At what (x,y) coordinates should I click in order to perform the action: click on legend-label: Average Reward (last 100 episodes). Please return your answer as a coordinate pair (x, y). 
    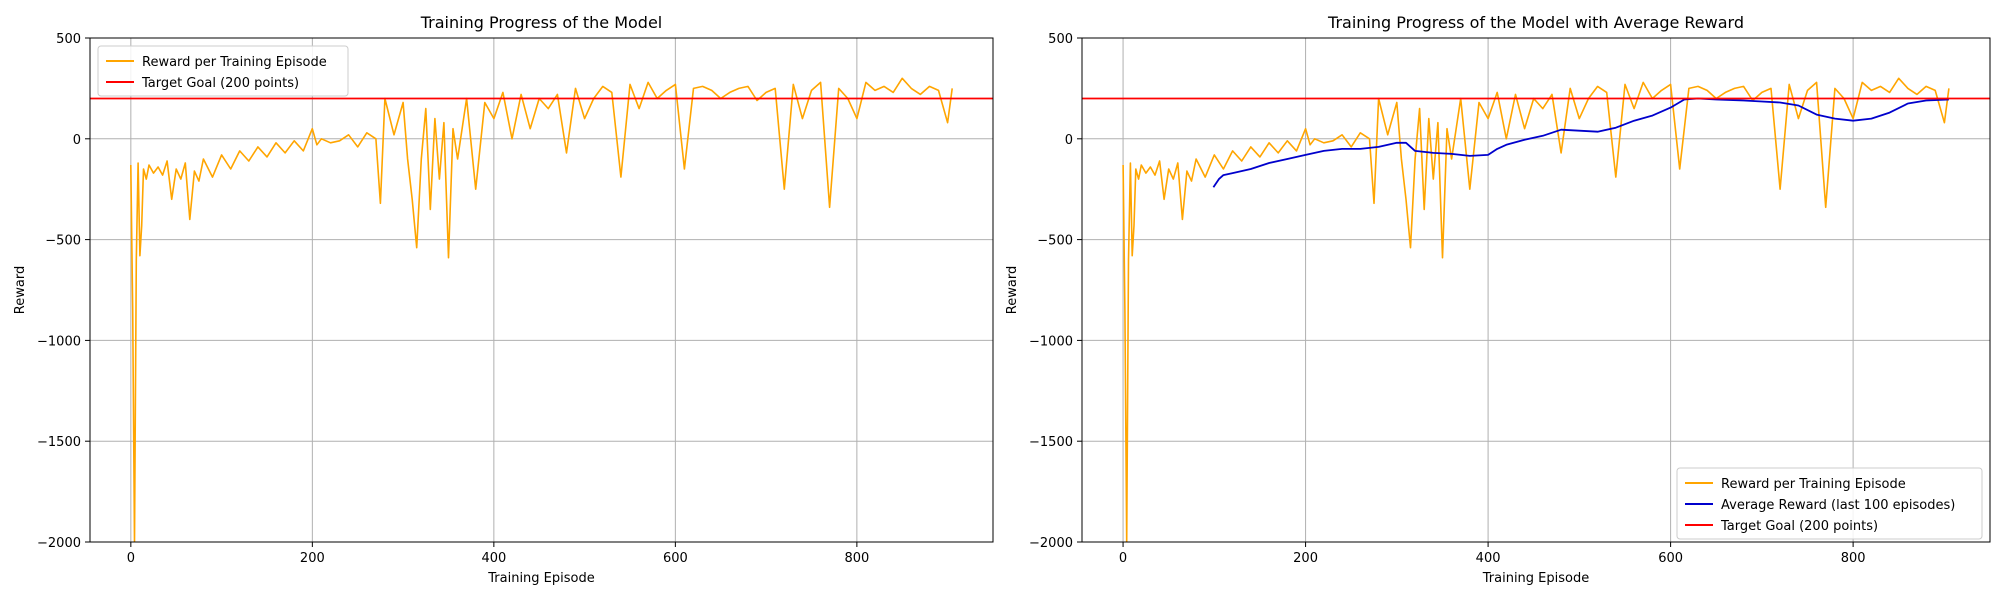
    Looking at the image, I should click on (1838, 505).